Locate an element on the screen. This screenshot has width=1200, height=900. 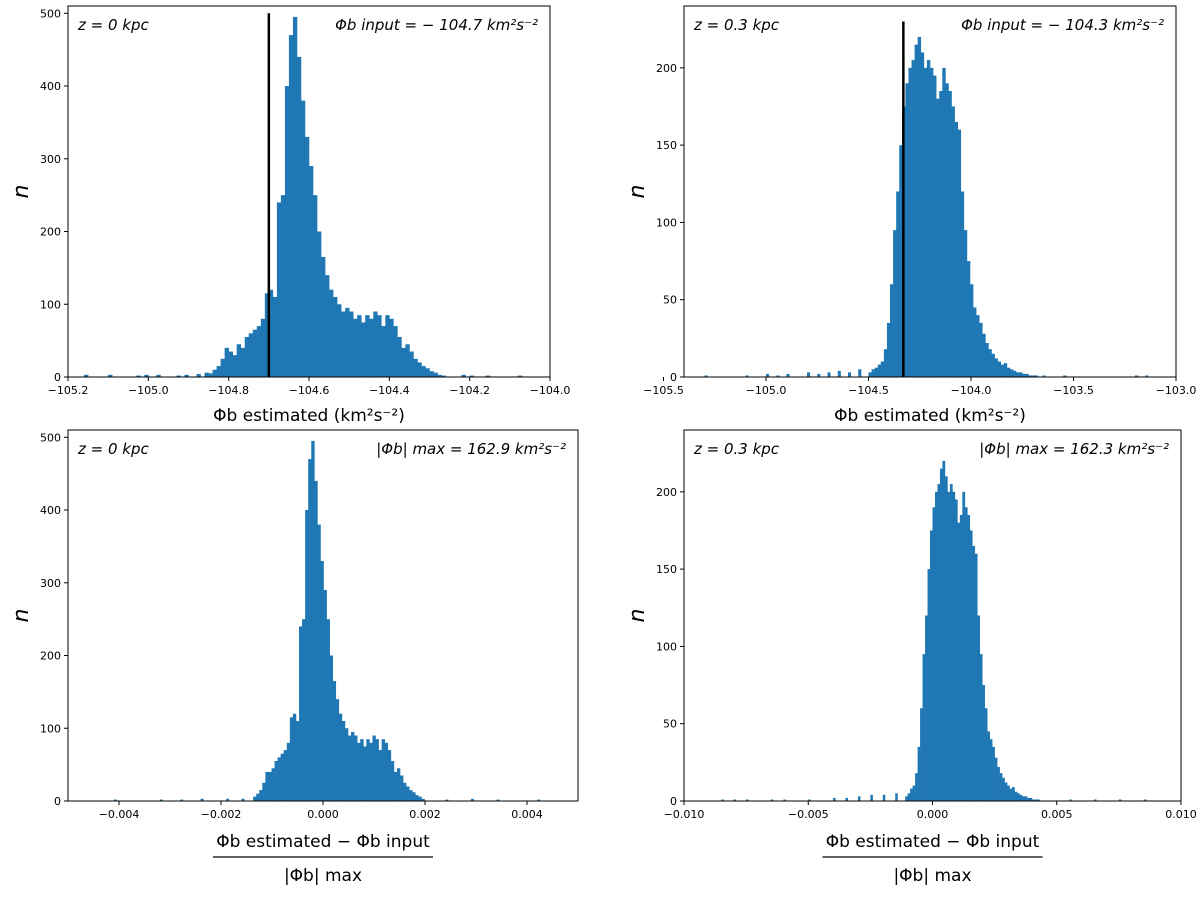
x-tick-label: 0.004 is located at coordinates (527, 814).